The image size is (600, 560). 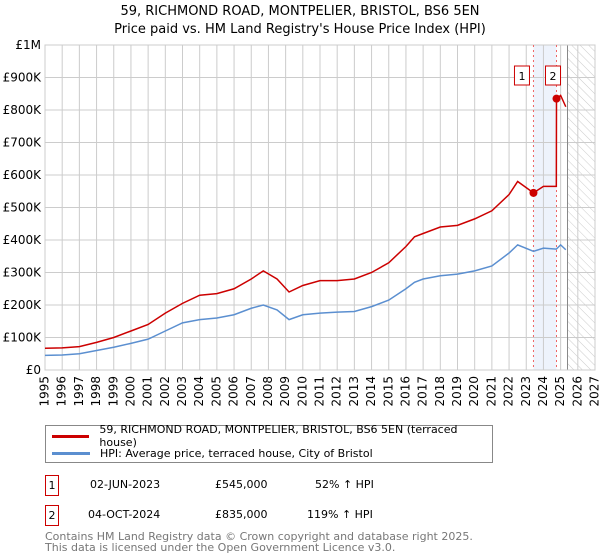 What do you see at coordinates (491, 391) in the screenshot?
I see `x-tick-label: 2021` at bounding box center [491, 391].